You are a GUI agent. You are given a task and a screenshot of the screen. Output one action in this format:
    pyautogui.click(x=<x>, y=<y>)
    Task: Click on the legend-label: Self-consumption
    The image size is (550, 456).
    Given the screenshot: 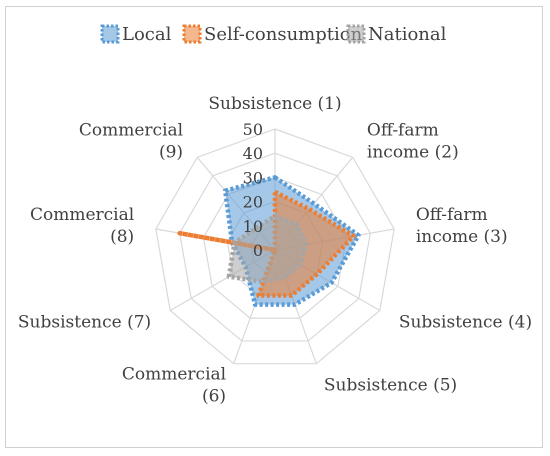 What is the action you would take?
    pyautogui.click(x=283, y=34)
    